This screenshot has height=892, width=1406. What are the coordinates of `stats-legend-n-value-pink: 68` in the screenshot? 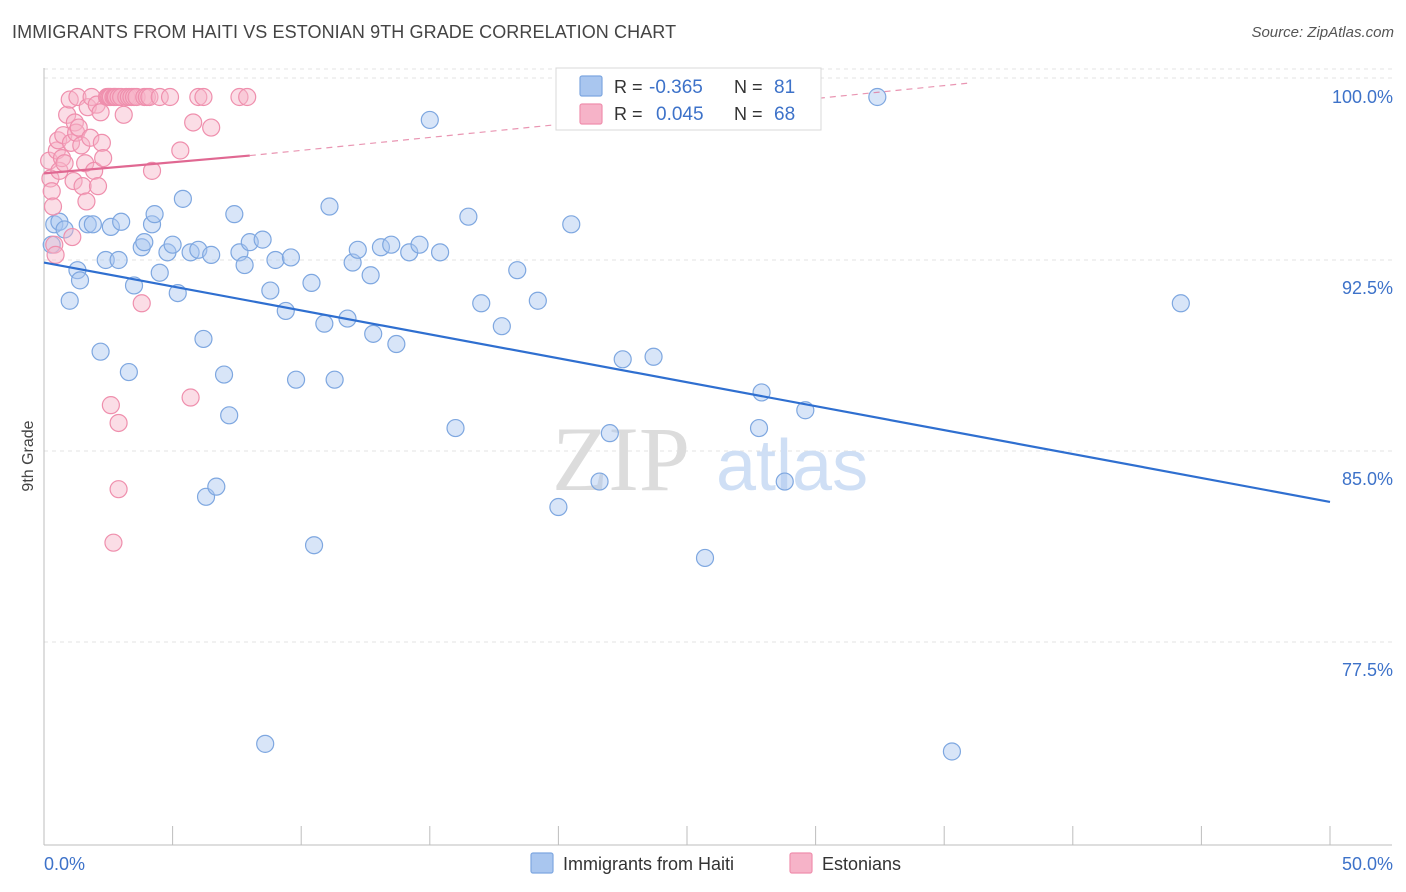 It's located at (784, 114).